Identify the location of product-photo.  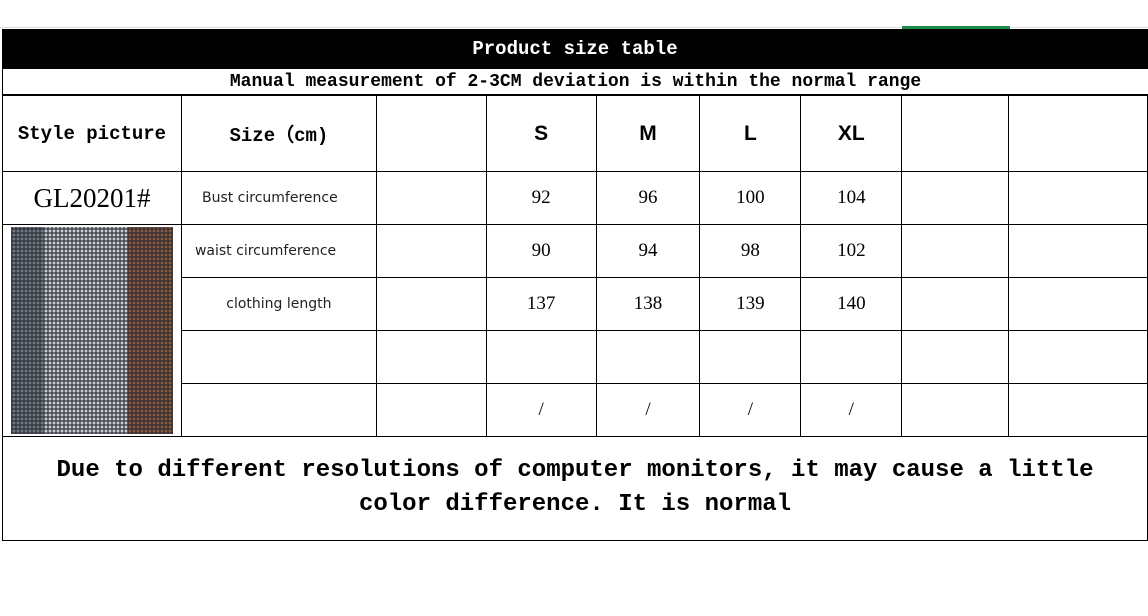
(91, 330).